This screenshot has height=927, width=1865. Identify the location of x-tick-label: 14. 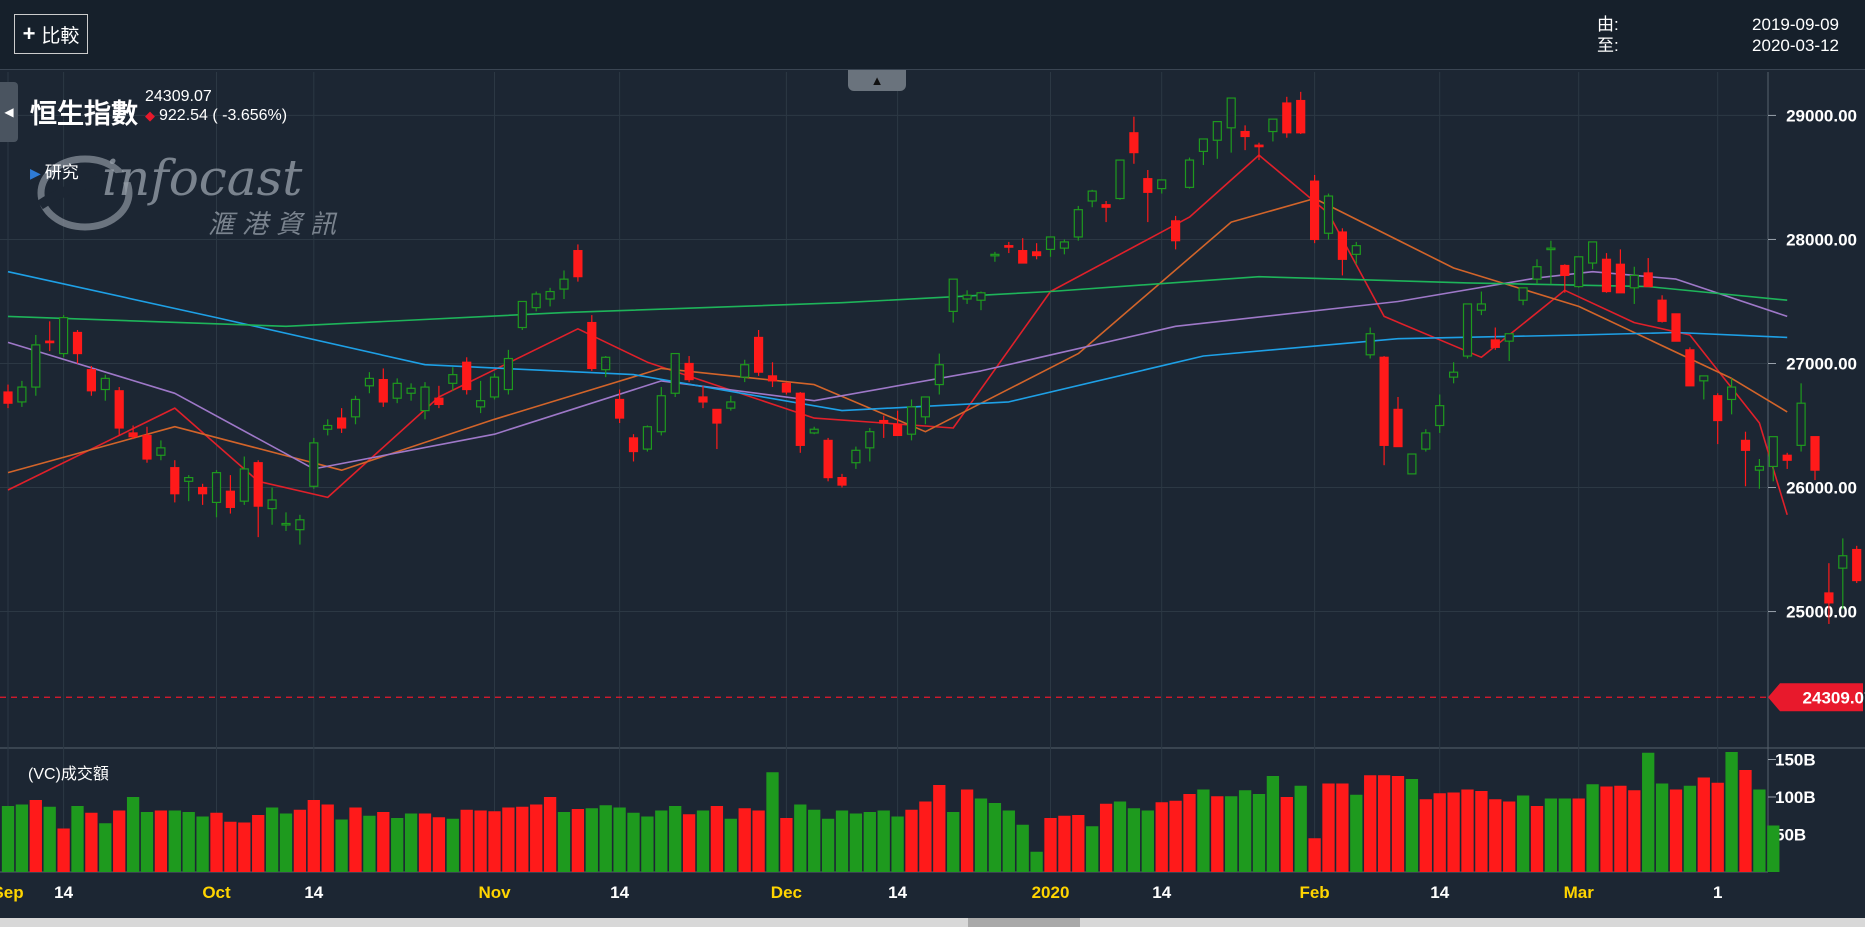
(1161, 892).